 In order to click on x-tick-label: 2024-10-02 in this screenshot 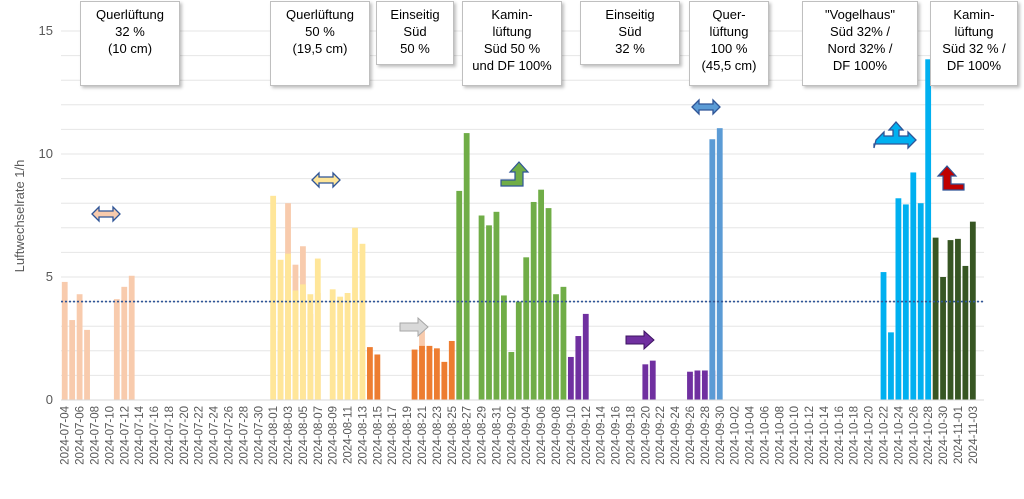, I will do `click(736, 435)`.